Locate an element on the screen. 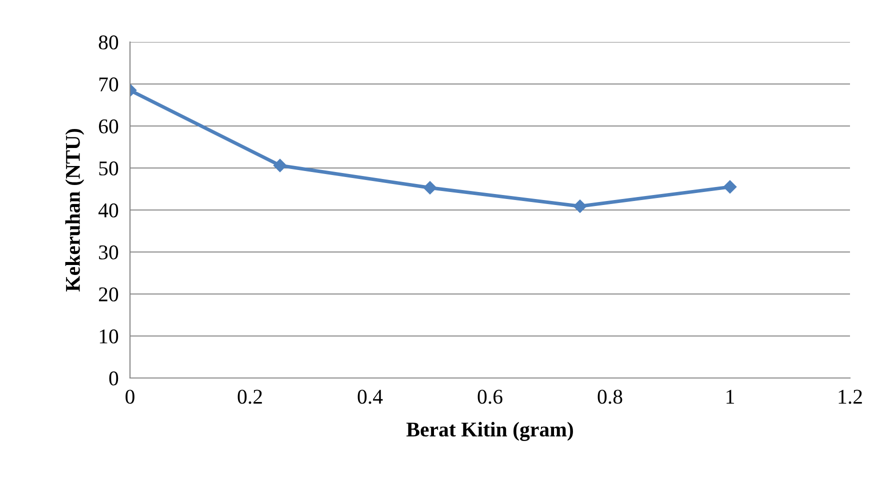 This screenshot has height=489, width=883. y-tick-label: 40 is located at coordinates (108, 210).